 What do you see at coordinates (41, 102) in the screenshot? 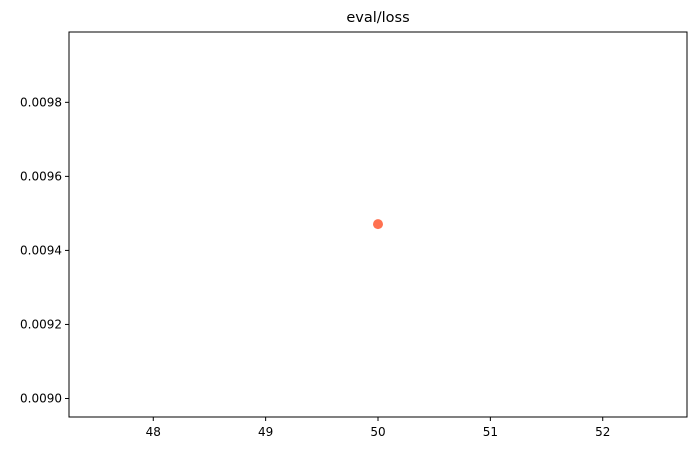
I see `y-tick-label: 0.0098` at bounding box center [41, 102].